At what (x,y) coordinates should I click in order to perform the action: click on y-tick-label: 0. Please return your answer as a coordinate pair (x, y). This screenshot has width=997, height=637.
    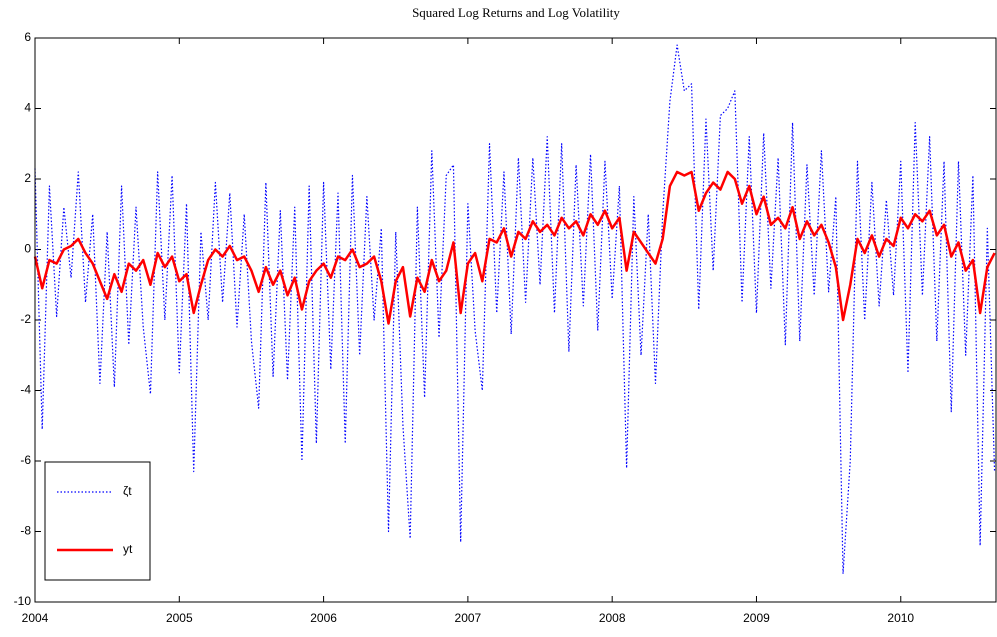
    Looking at the image, I should click on (27, 249).